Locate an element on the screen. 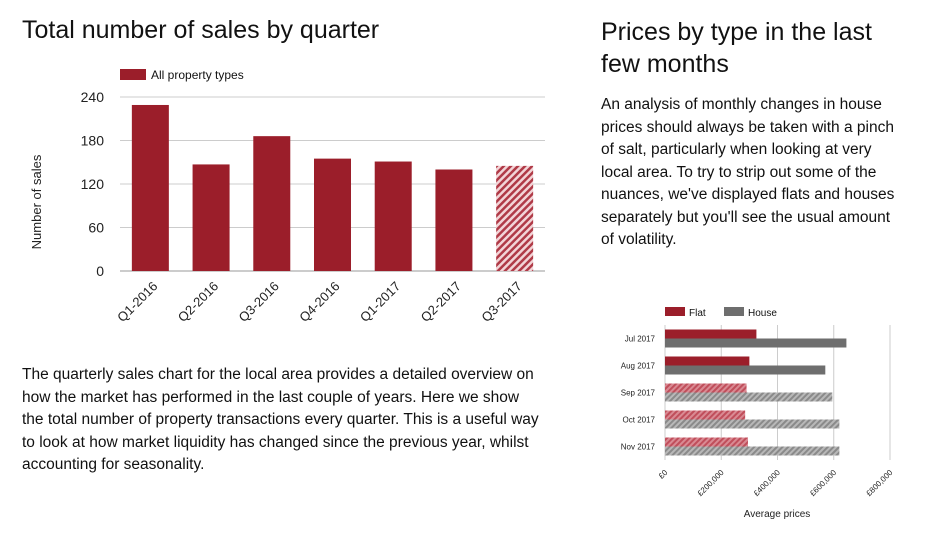 Image resolution: width=929 pixels, height=536 pixels. prices-x-tick-label: £0 is located at coordinates (663, 474).